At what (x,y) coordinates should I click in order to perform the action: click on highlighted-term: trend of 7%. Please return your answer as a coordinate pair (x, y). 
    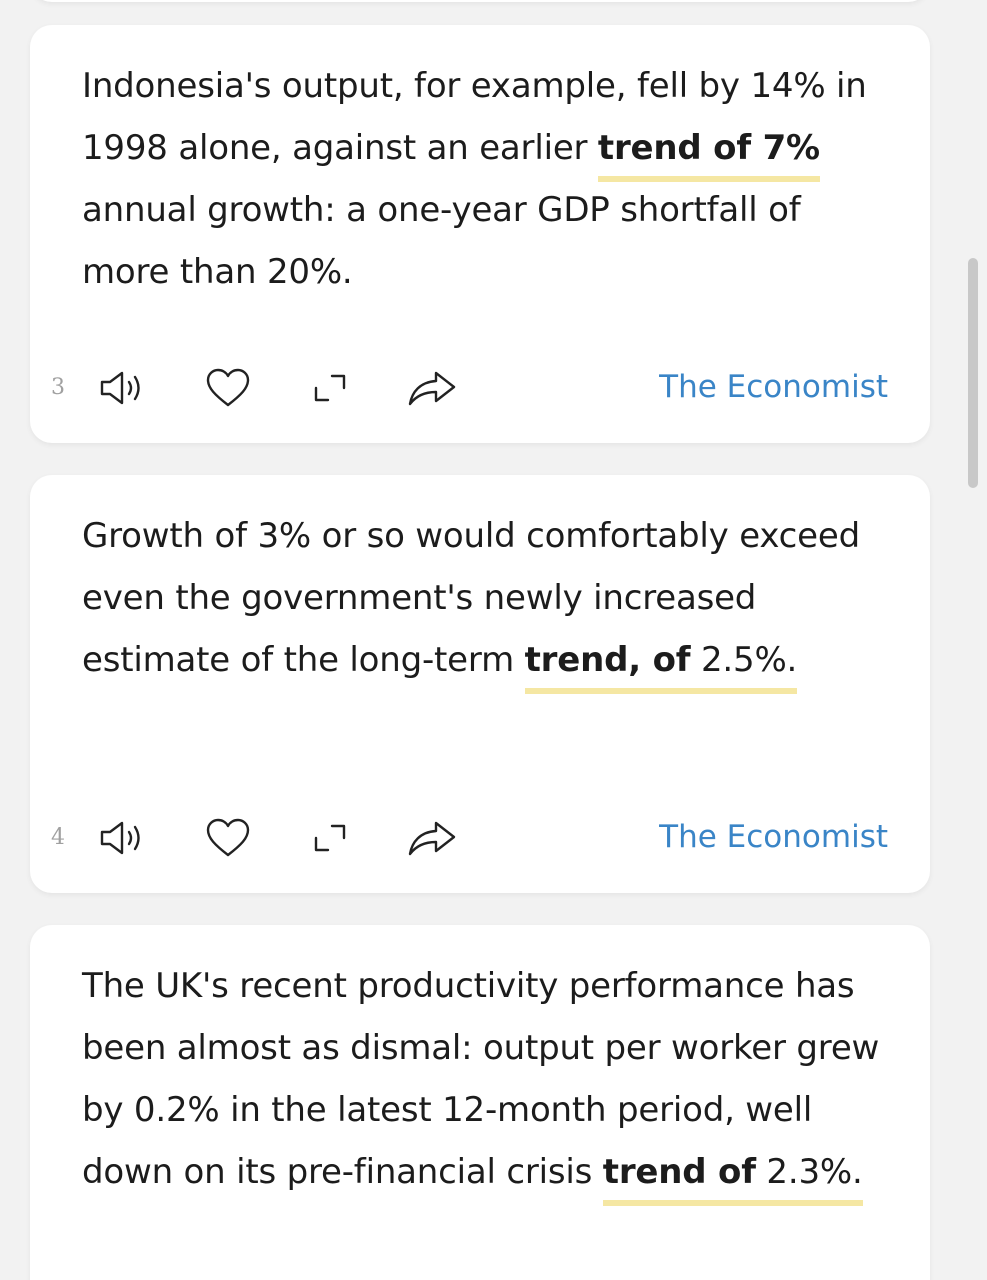
    Looking at the image, I should click on (708, 155).